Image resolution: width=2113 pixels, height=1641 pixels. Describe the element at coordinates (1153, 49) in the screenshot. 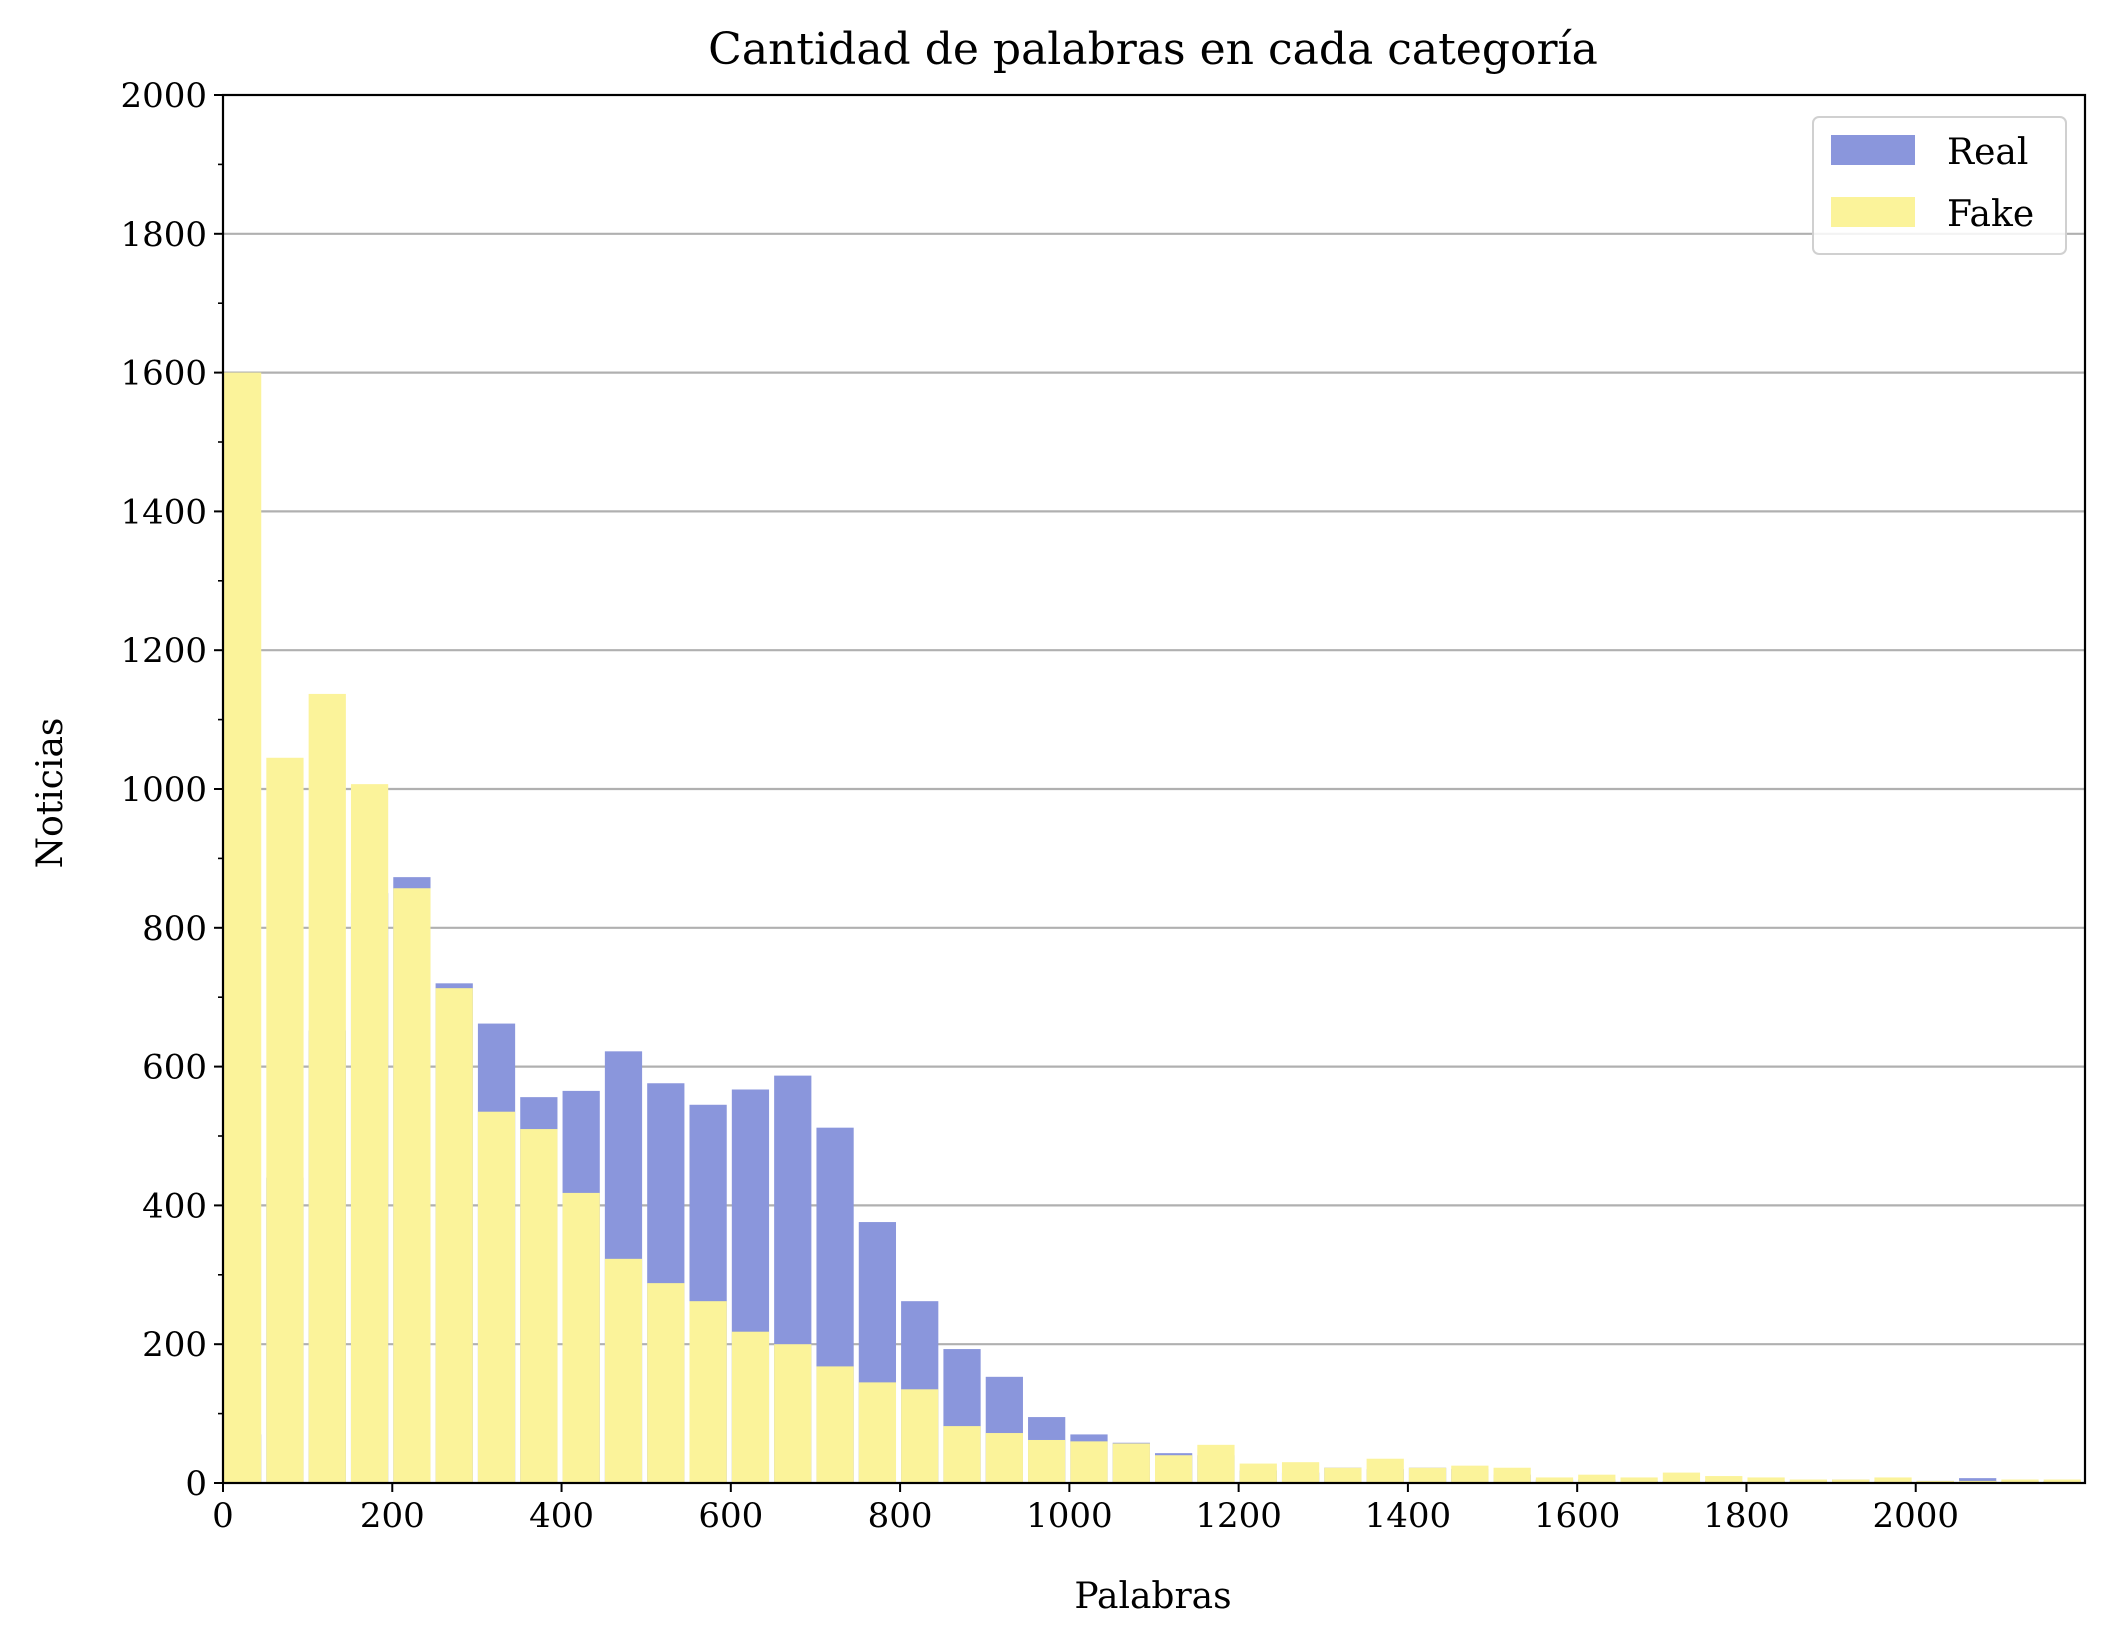

I see `chart-title: Cantidad de palabras en cada categoría` at that location.